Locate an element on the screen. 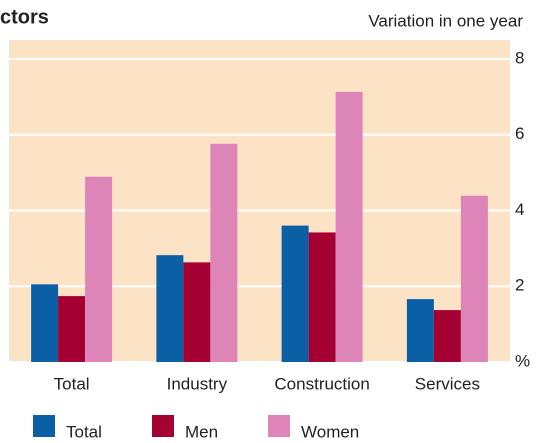 Image resolution: width=539 pixels, height=443 pixels. y-tick-label: 8 is located at coordinates (519, 57).